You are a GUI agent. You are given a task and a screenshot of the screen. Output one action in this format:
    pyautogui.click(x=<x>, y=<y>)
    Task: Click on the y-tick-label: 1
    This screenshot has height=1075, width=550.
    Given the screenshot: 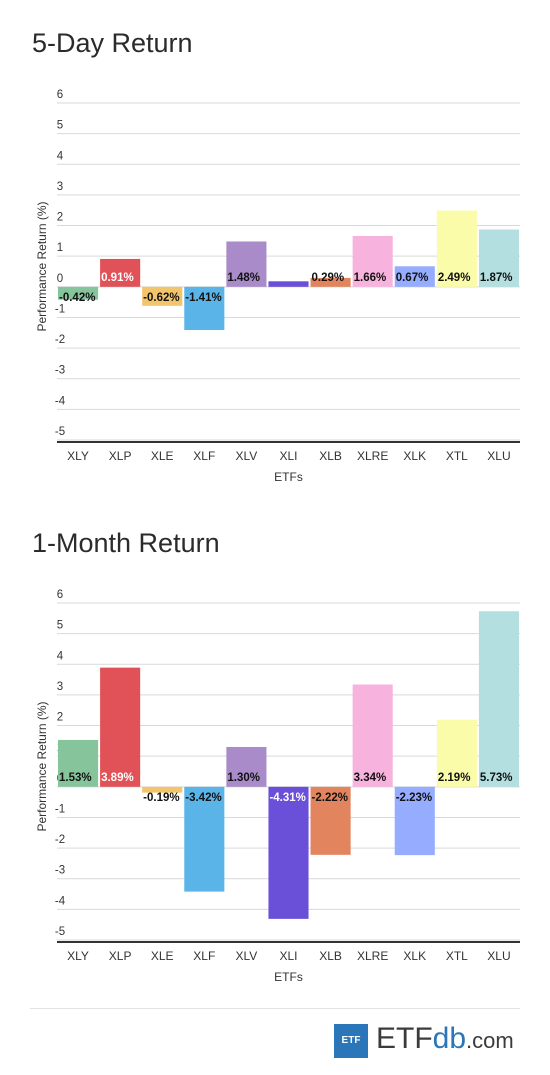 What is the action you would take?
    pyautogui.click(x=60, y=248)
    